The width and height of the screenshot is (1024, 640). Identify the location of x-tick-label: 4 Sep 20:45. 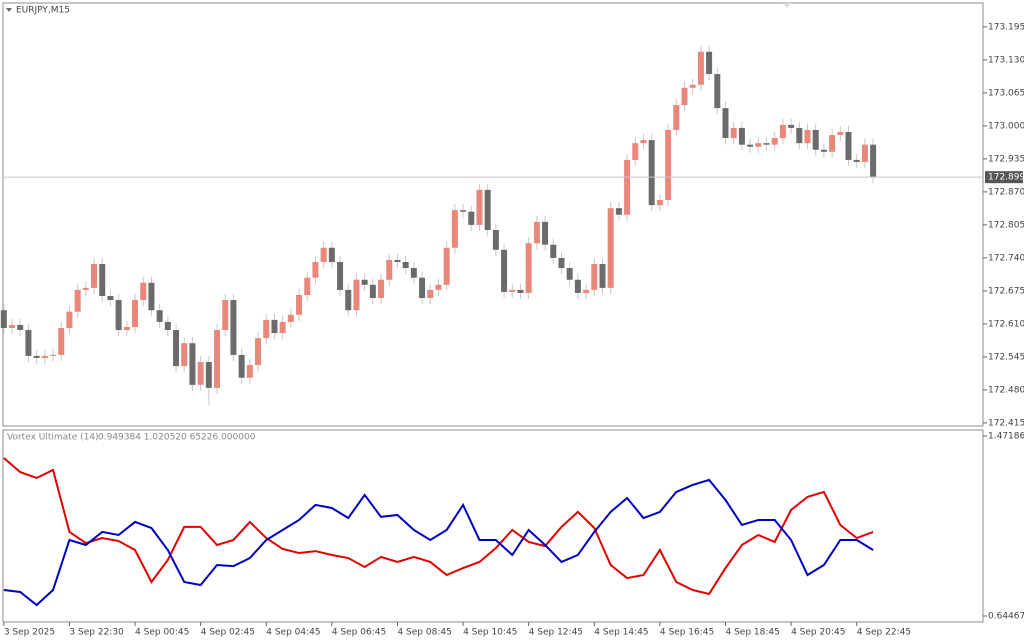
(818, 633).